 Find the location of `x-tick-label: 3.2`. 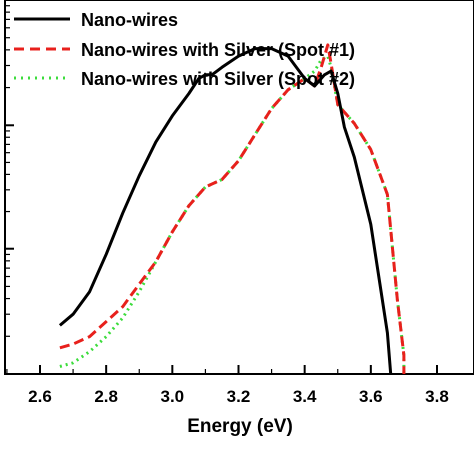

x-tick-label: 3.2 is located at coordinates (239, 396).